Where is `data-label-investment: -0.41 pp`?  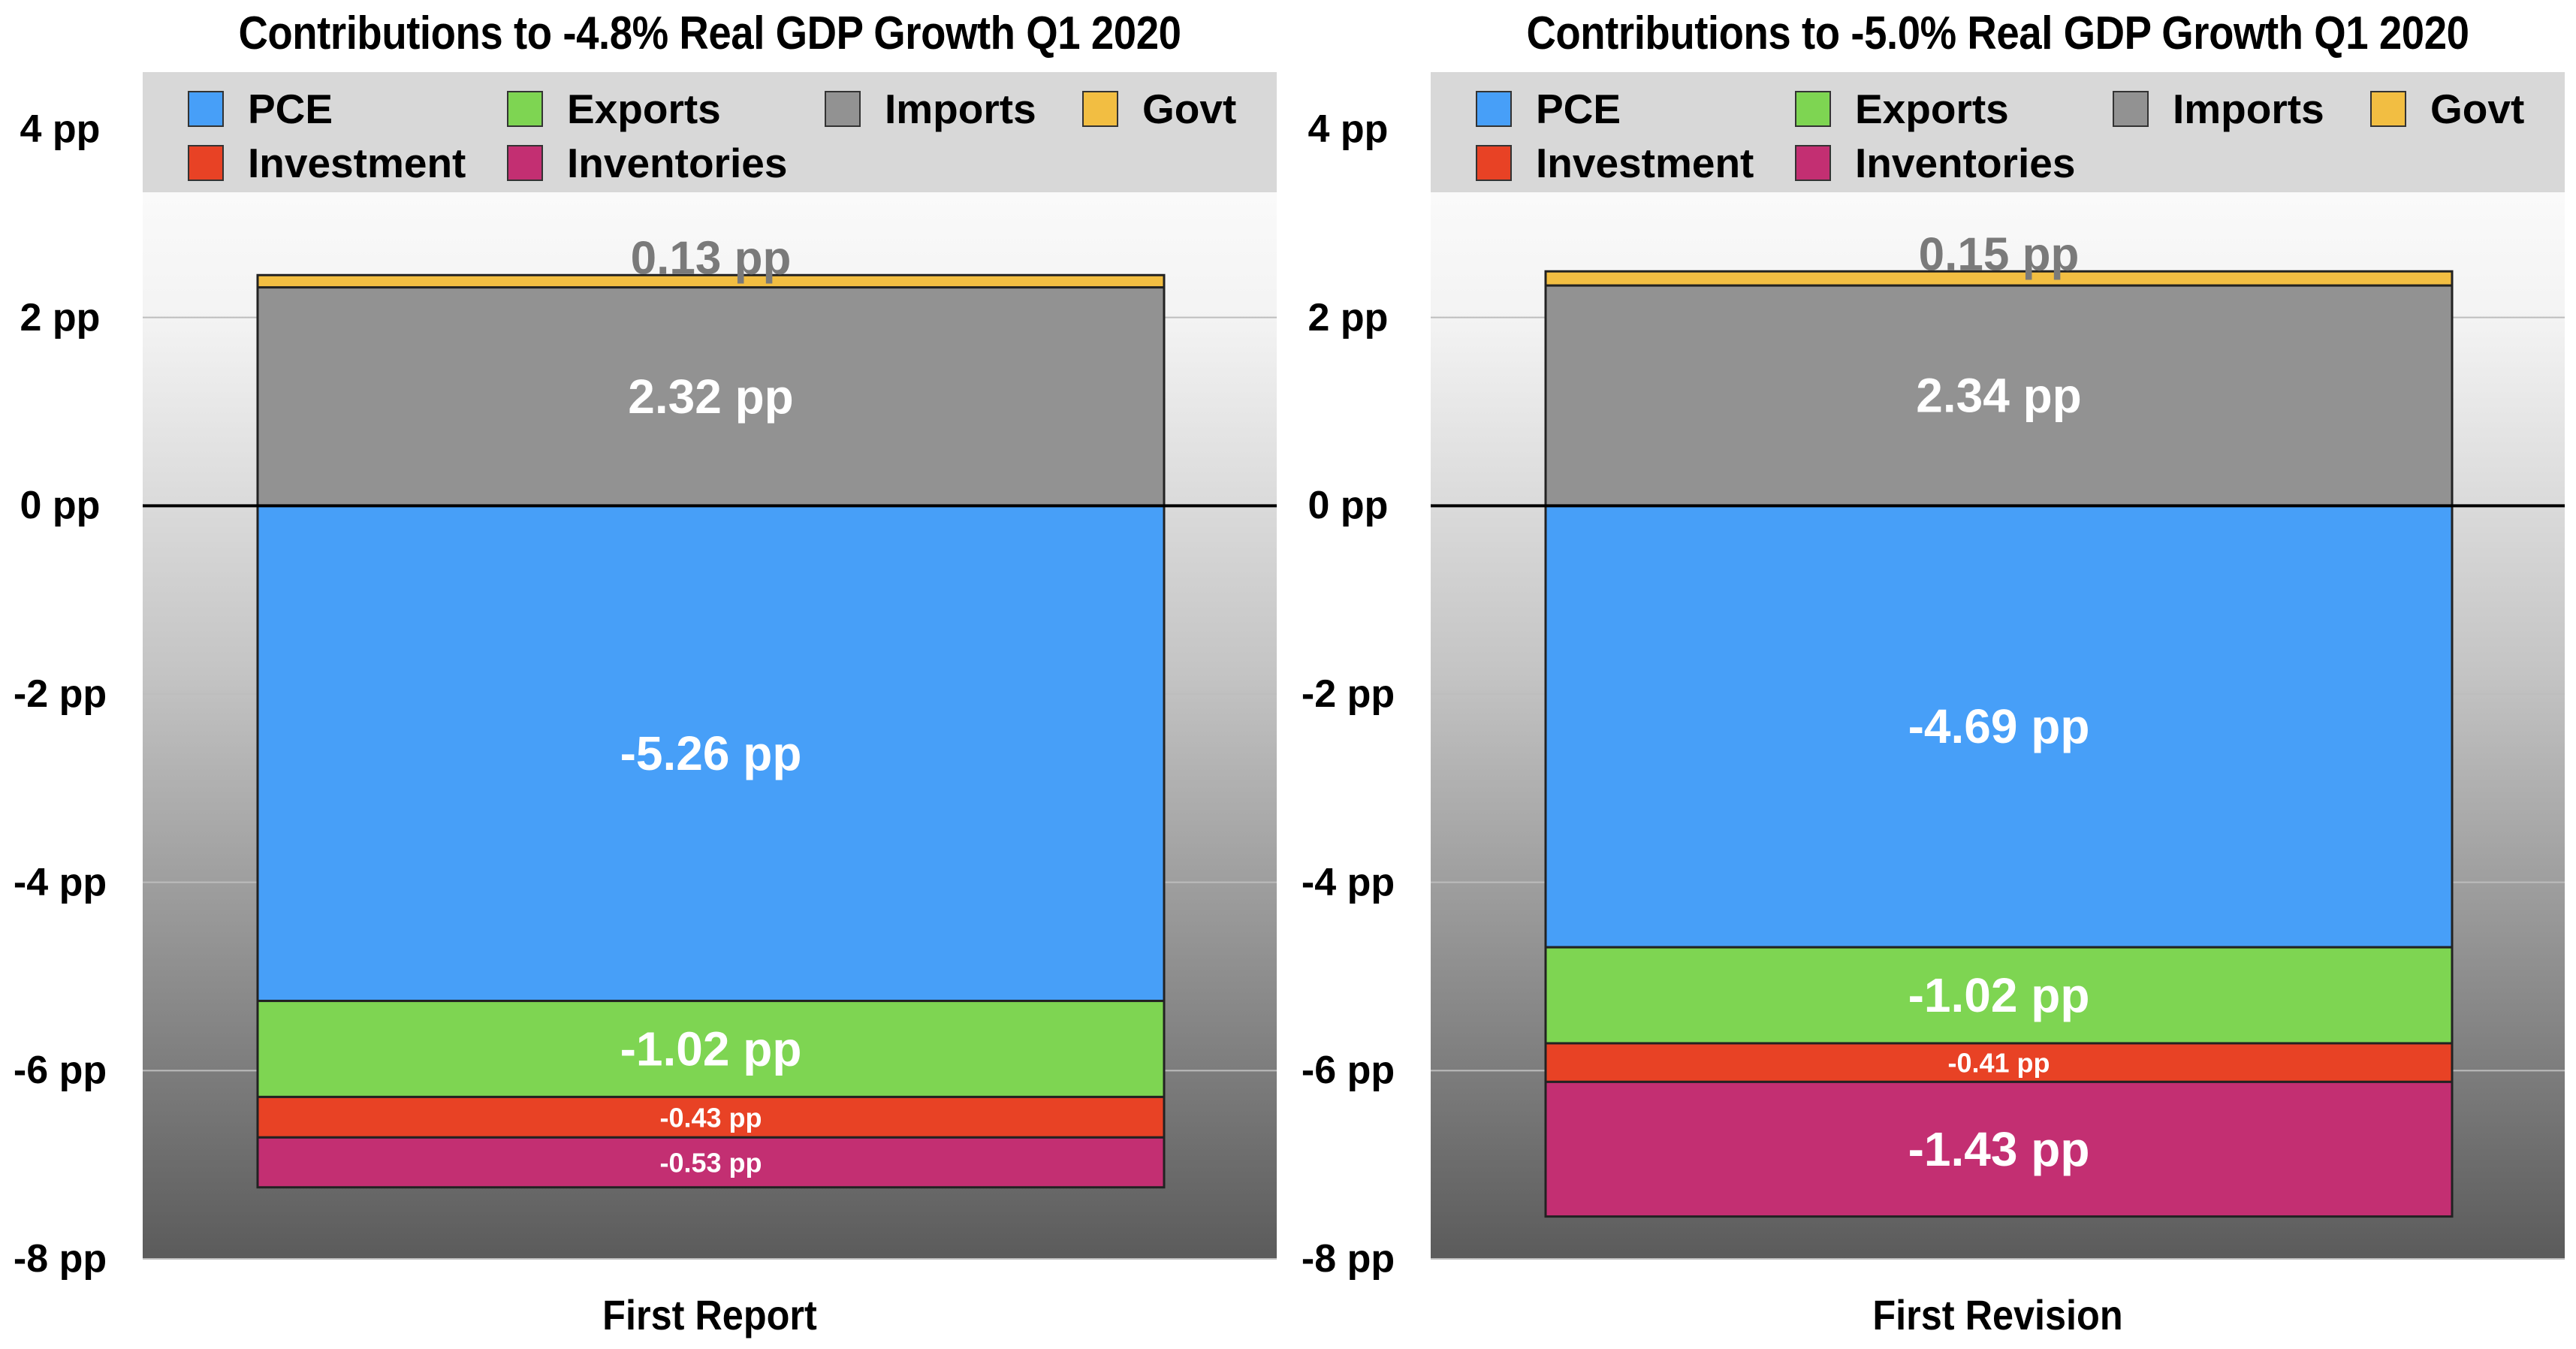
data-label-investment: -0.41 pp is located at coordinates (1998, 1063).